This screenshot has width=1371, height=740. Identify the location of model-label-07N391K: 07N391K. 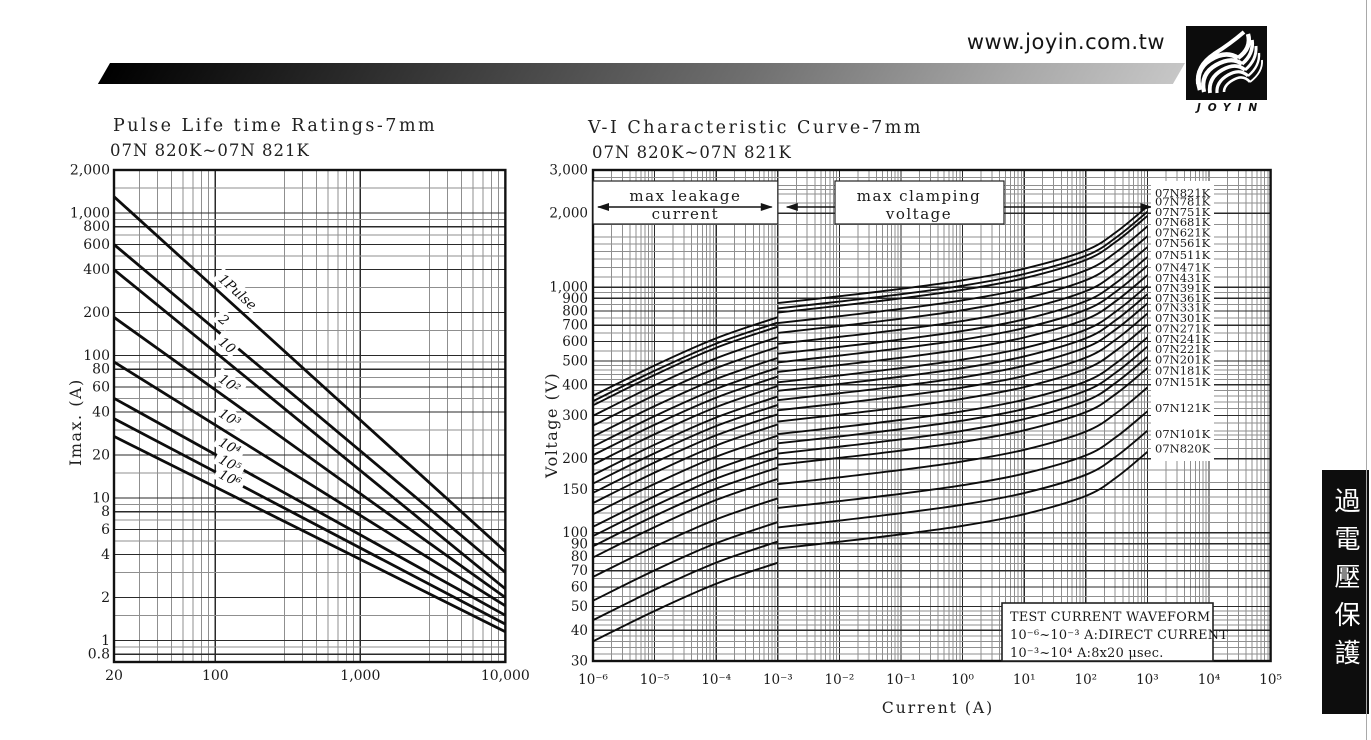
(1183, 288).